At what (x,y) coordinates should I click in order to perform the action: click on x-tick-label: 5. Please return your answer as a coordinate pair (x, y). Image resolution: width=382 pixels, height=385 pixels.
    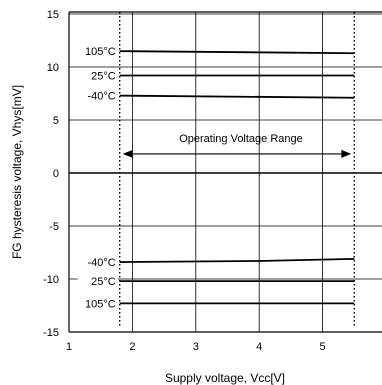
    Looking at the image, I should click on (323, 347).